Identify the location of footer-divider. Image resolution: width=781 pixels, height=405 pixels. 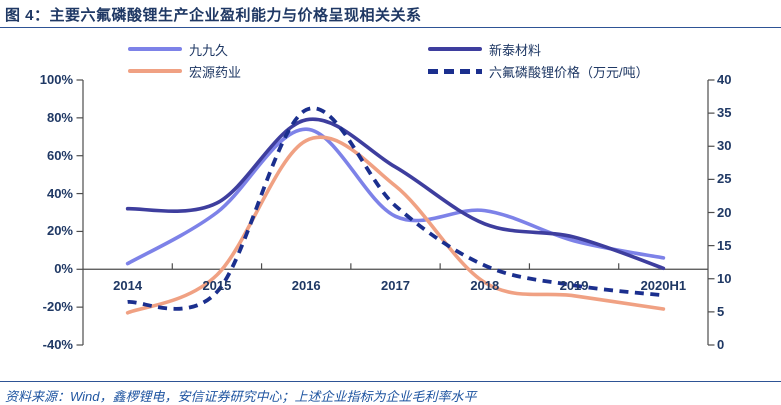
(390, 381).